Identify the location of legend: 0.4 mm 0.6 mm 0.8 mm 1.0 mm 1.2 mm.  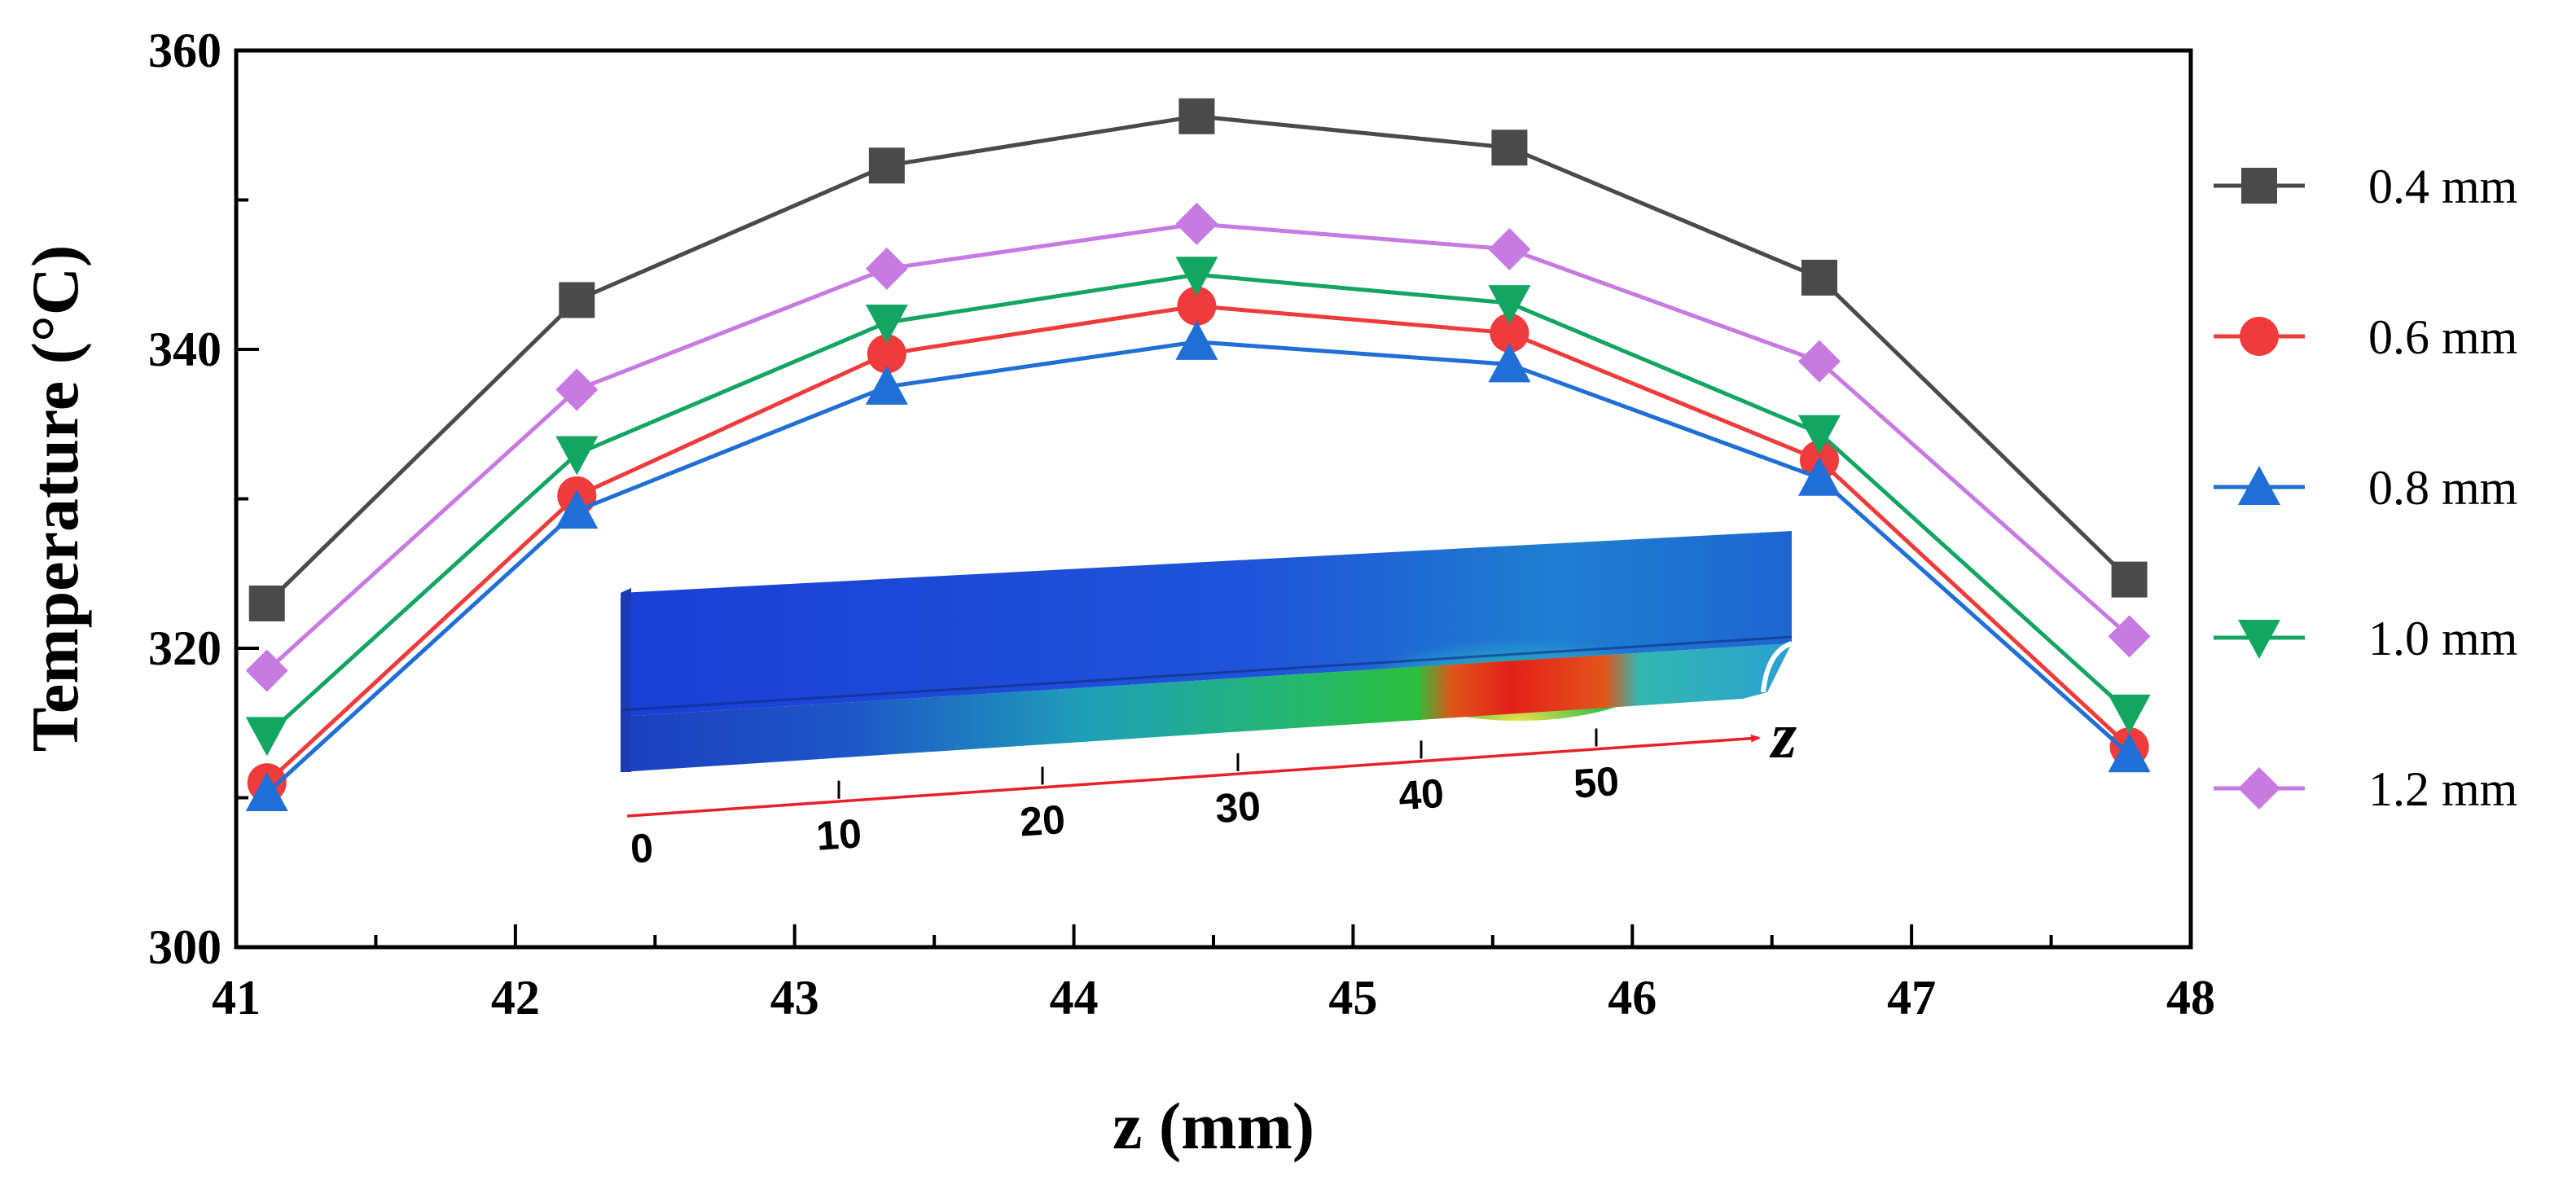
(2365, 488).